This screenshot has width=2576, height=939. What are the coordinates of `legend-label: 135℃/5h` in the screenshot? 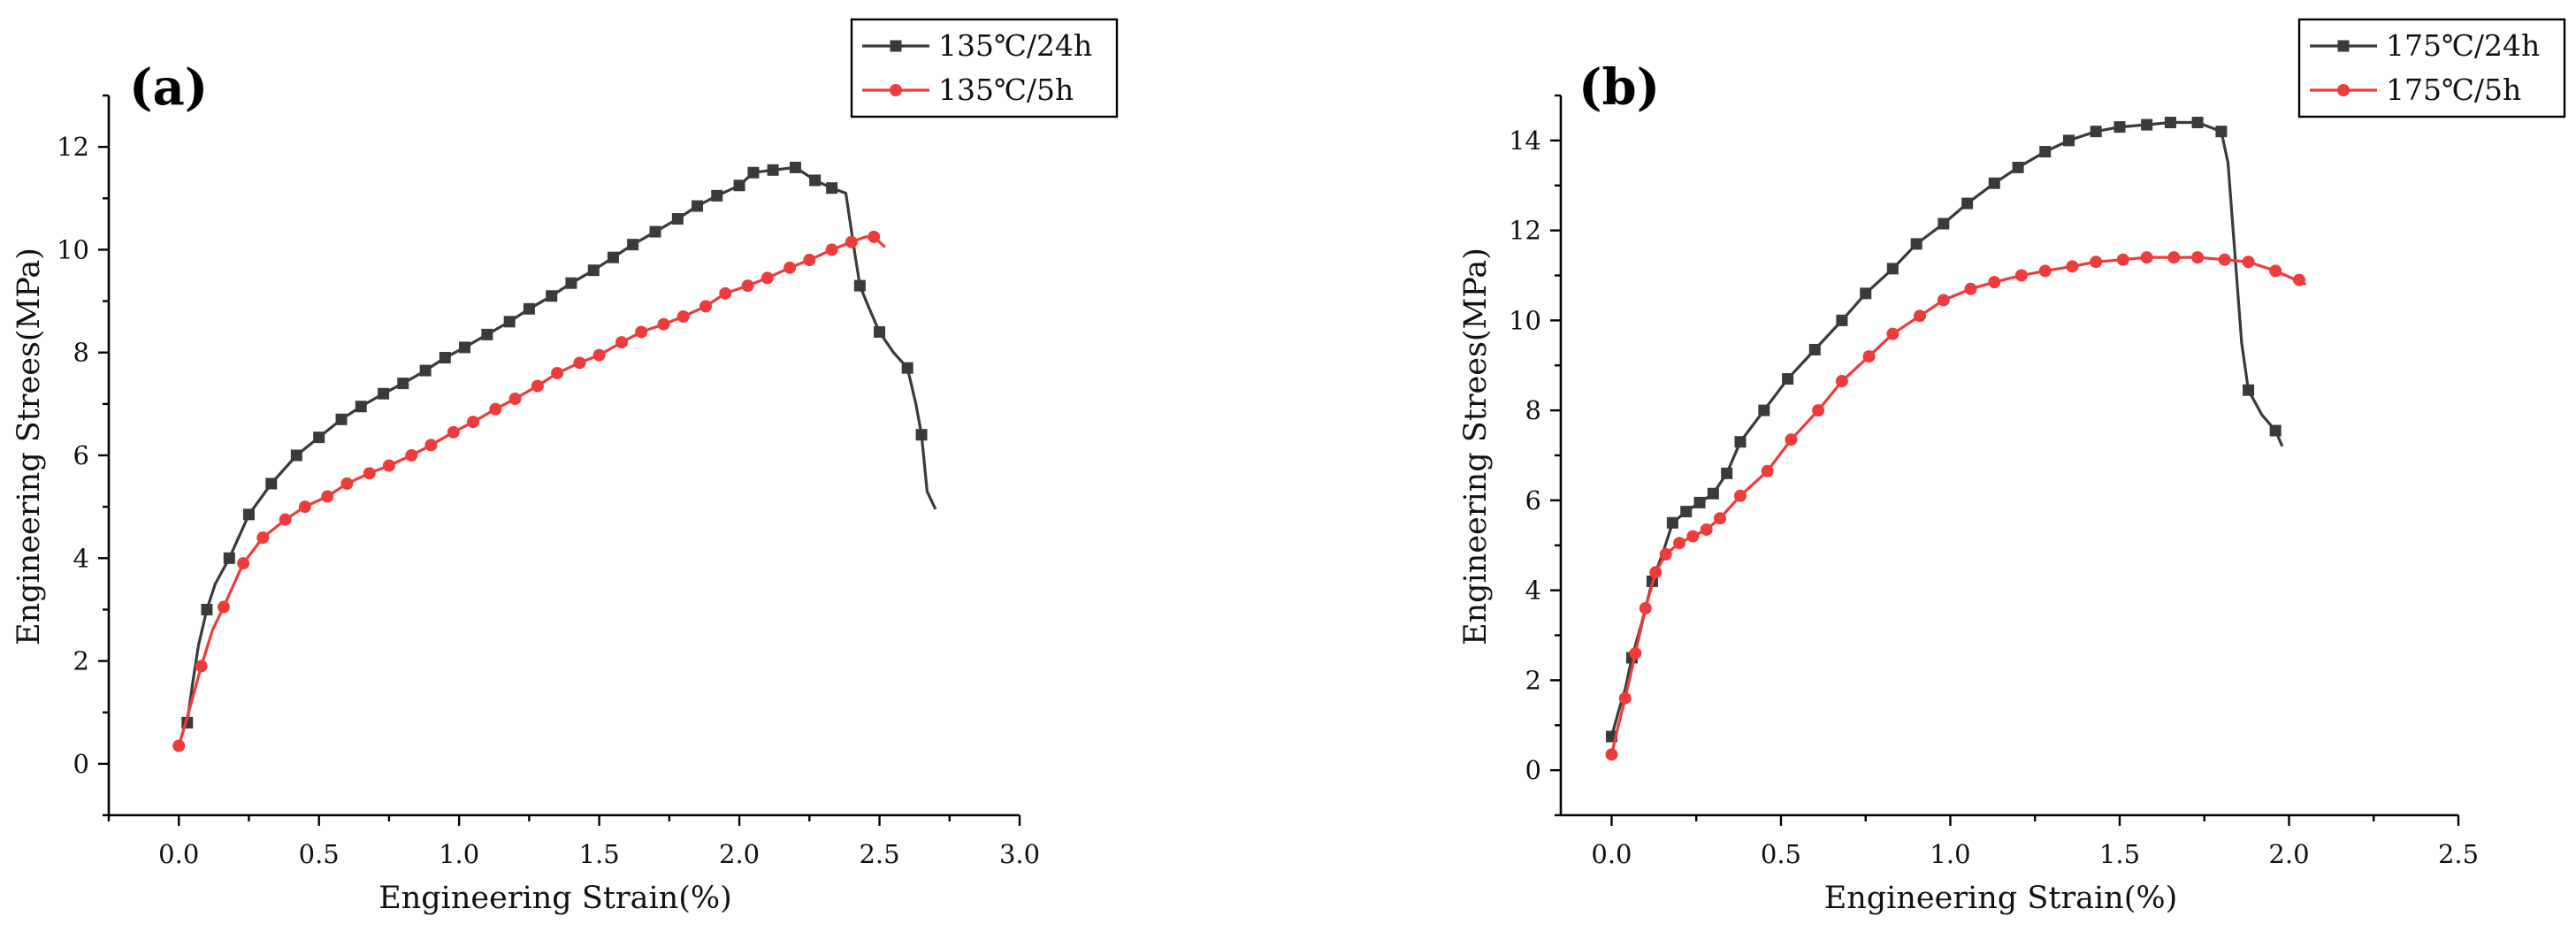 It's located at (1006, 90).